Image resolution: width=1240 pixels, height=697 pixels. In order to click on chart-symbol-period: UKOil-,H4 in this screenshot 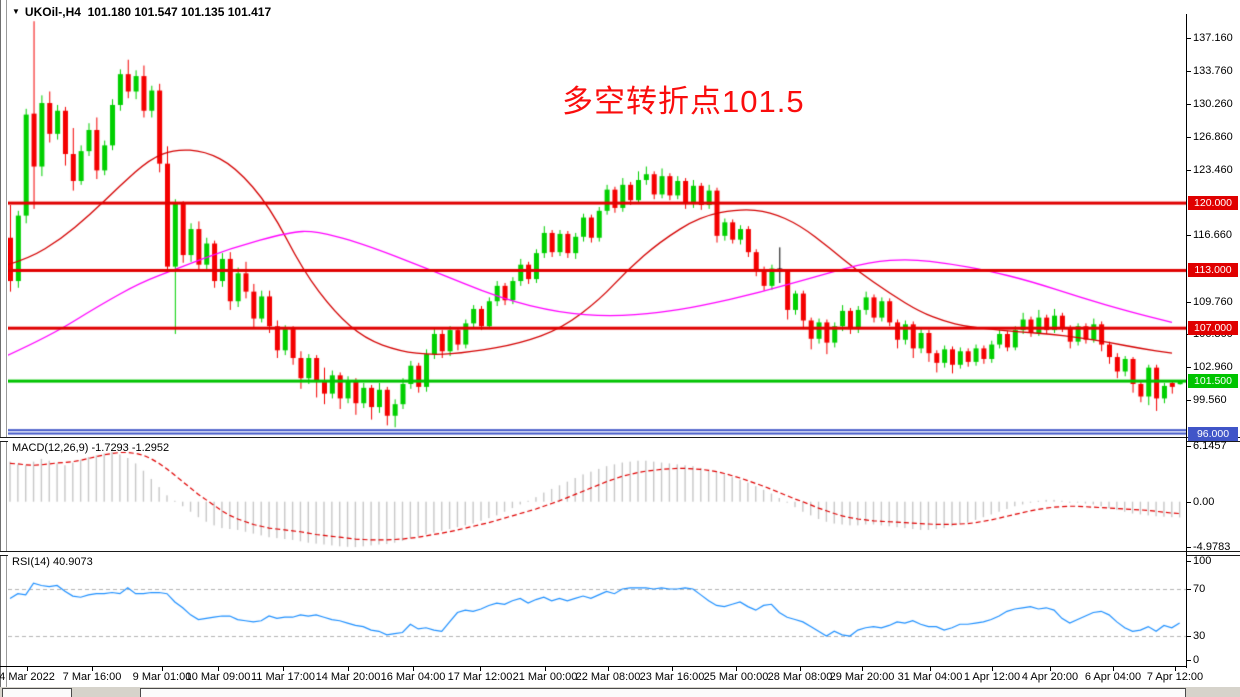, I will do `click(52, 12)`.